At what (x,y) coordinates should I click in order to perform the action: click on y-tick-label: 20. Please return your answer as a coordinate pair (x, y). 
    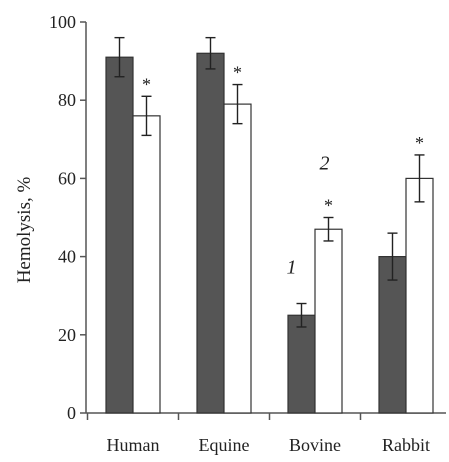
    Looking at the image, I should click on (67, 335).